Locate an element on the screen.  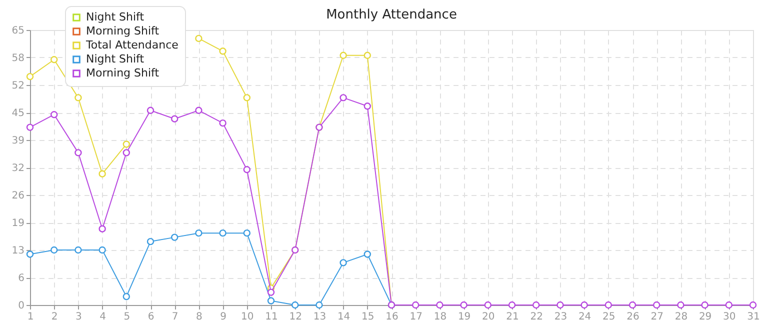
x-tick-label: 4 is located at coordinates (103, 316).